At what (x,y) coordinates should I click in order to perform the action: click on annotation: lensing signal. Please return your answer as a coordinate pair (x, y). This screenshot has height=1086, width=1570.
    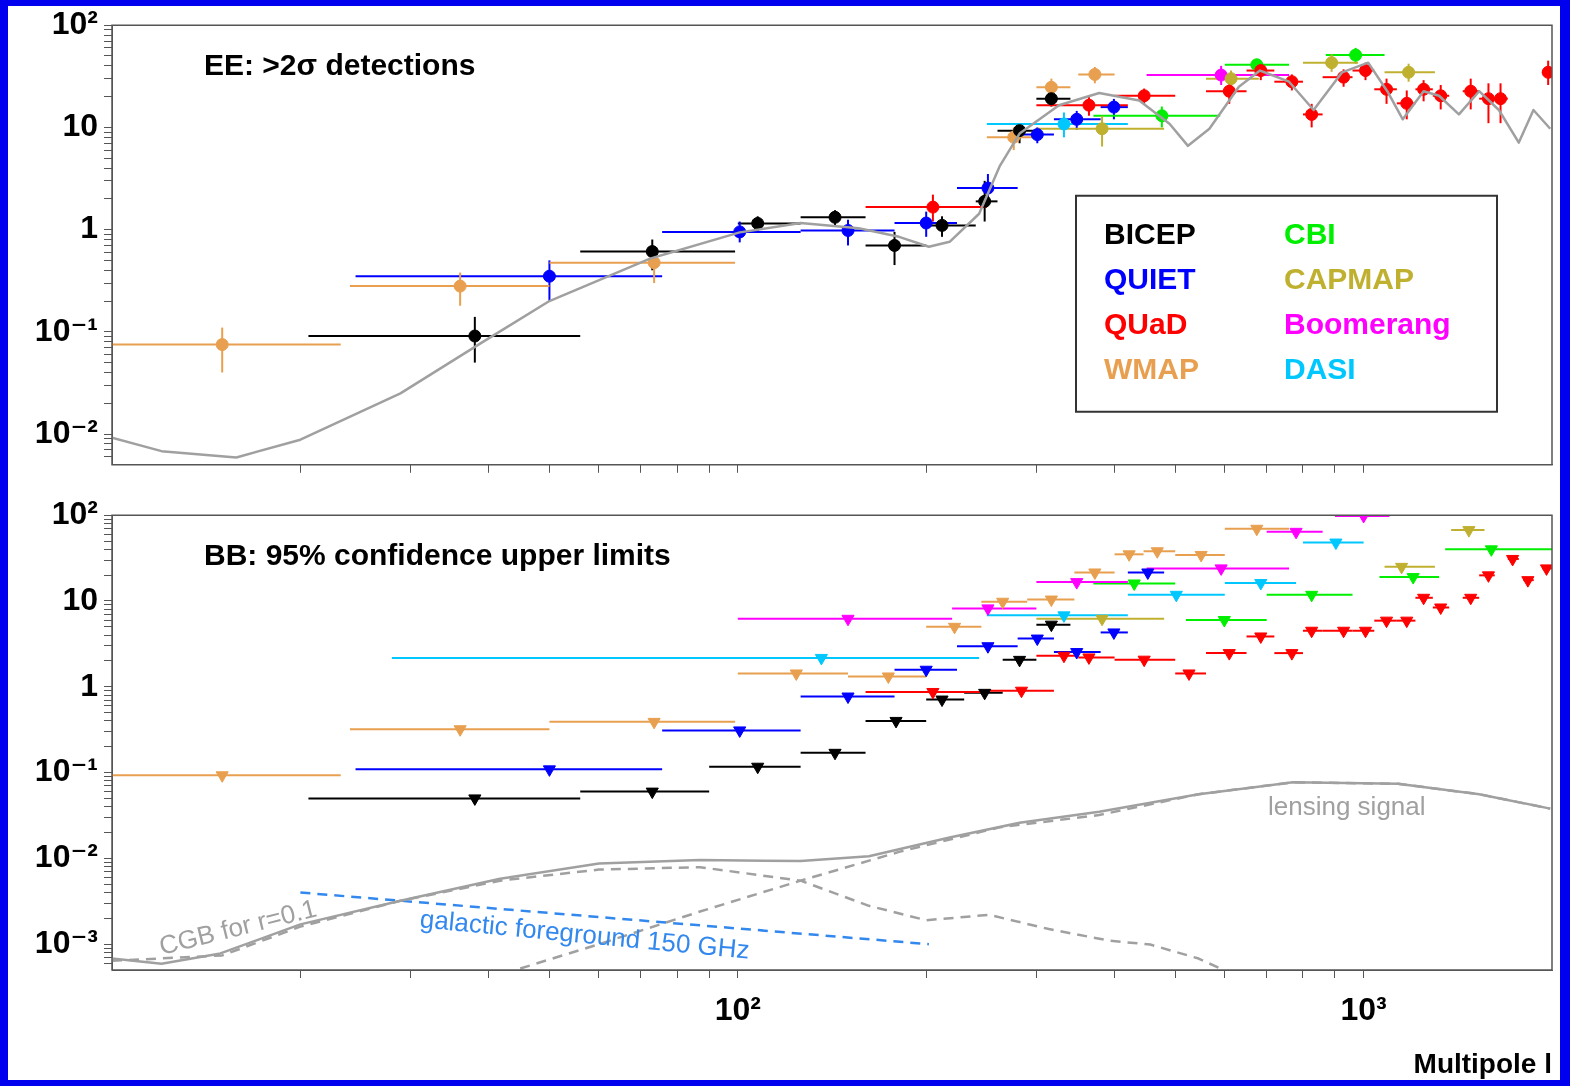
    Looking at the image, I should click on (1347, 806).